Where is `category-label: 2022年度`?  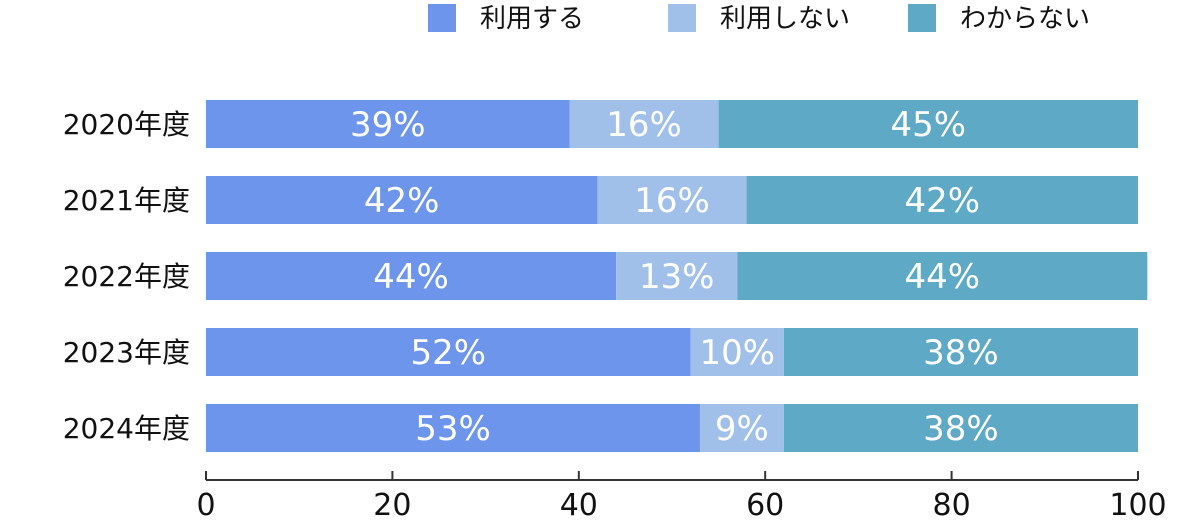 category-label: 2022年度 is located at coordinates (126, 276).